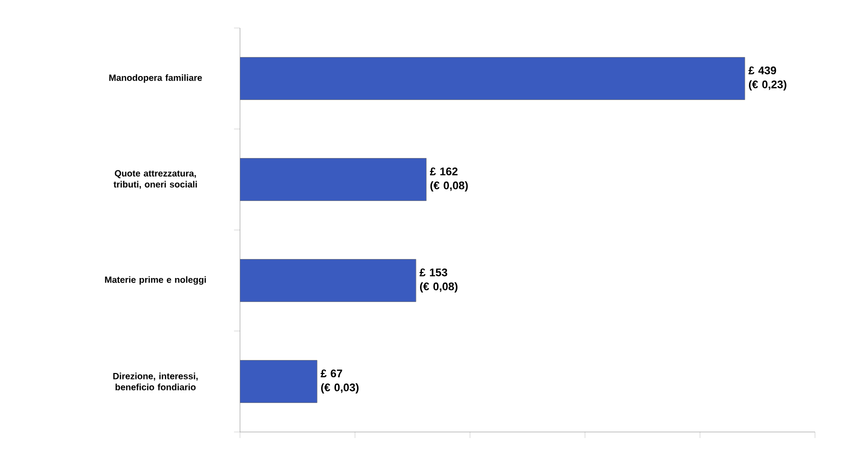 This screenshot has width=851, height=457. I want to click on y-tick-label: Materie prime e noleggi, so click(155, 280).